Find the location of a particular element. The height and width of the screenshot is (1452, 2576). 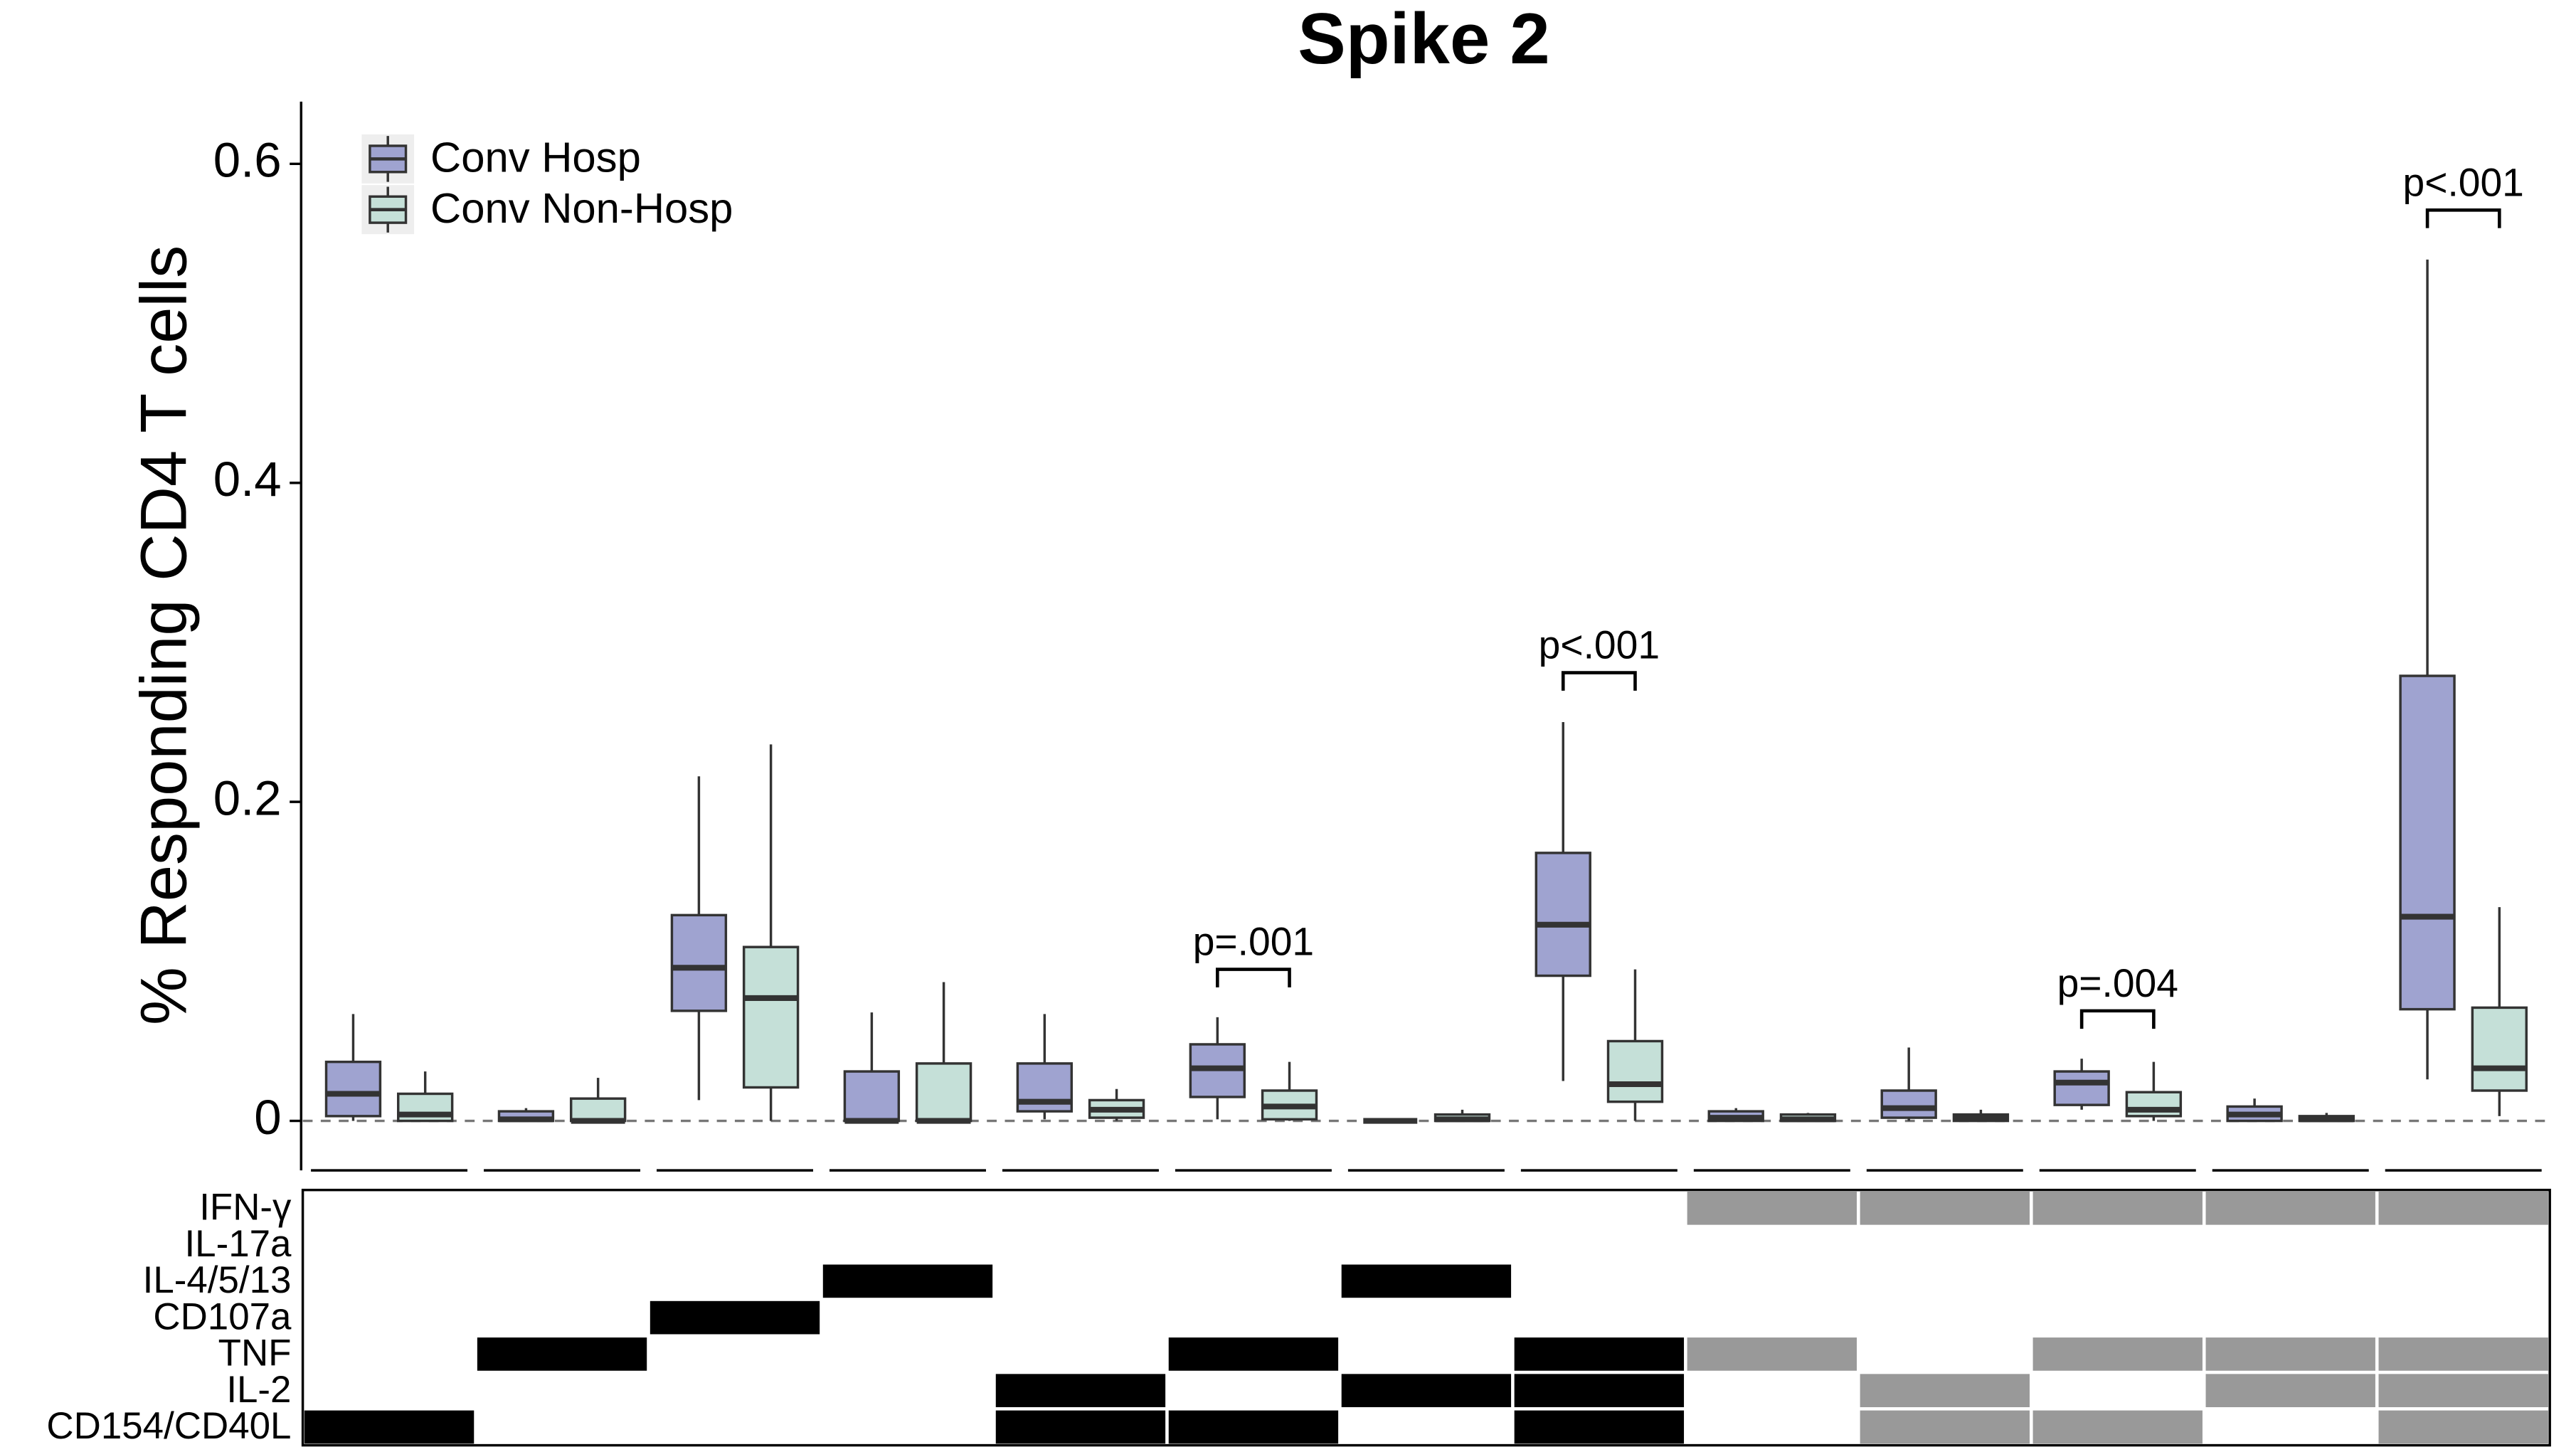

matrix-row-label: TNF is located at coordinates (255, 1353).